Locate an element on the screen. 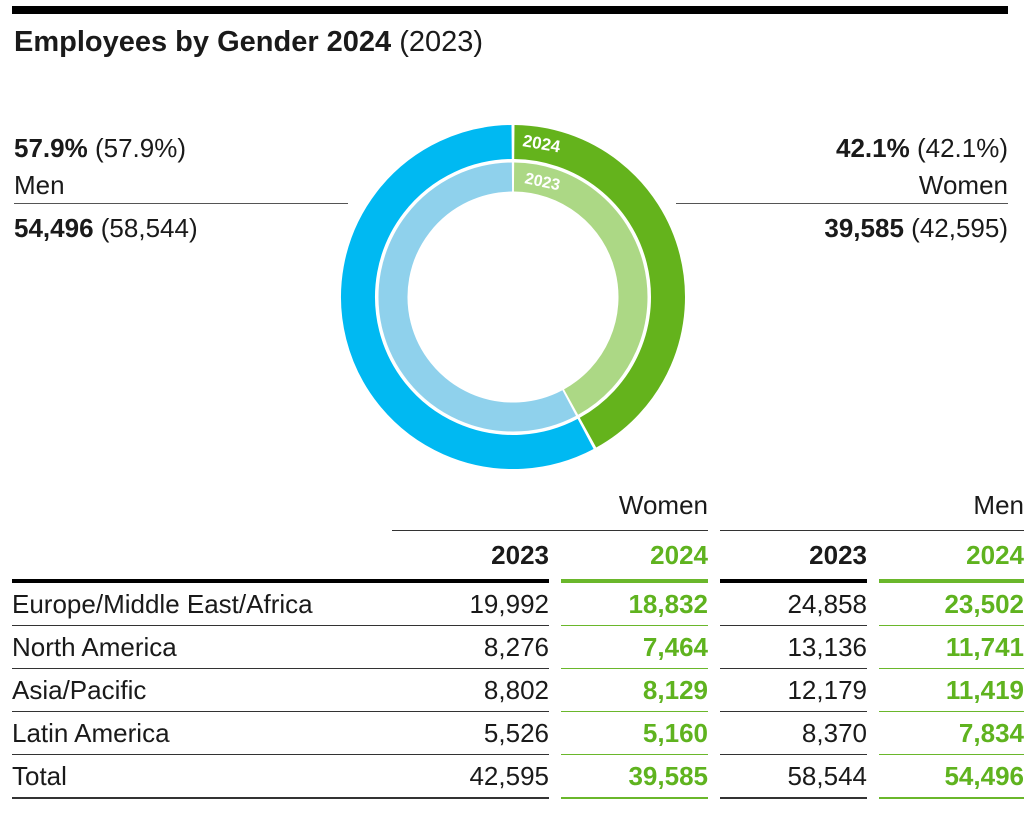 This screenshot has height=820, width=1036. col-women-2023: 2023 is located at coordinates (470, 557).